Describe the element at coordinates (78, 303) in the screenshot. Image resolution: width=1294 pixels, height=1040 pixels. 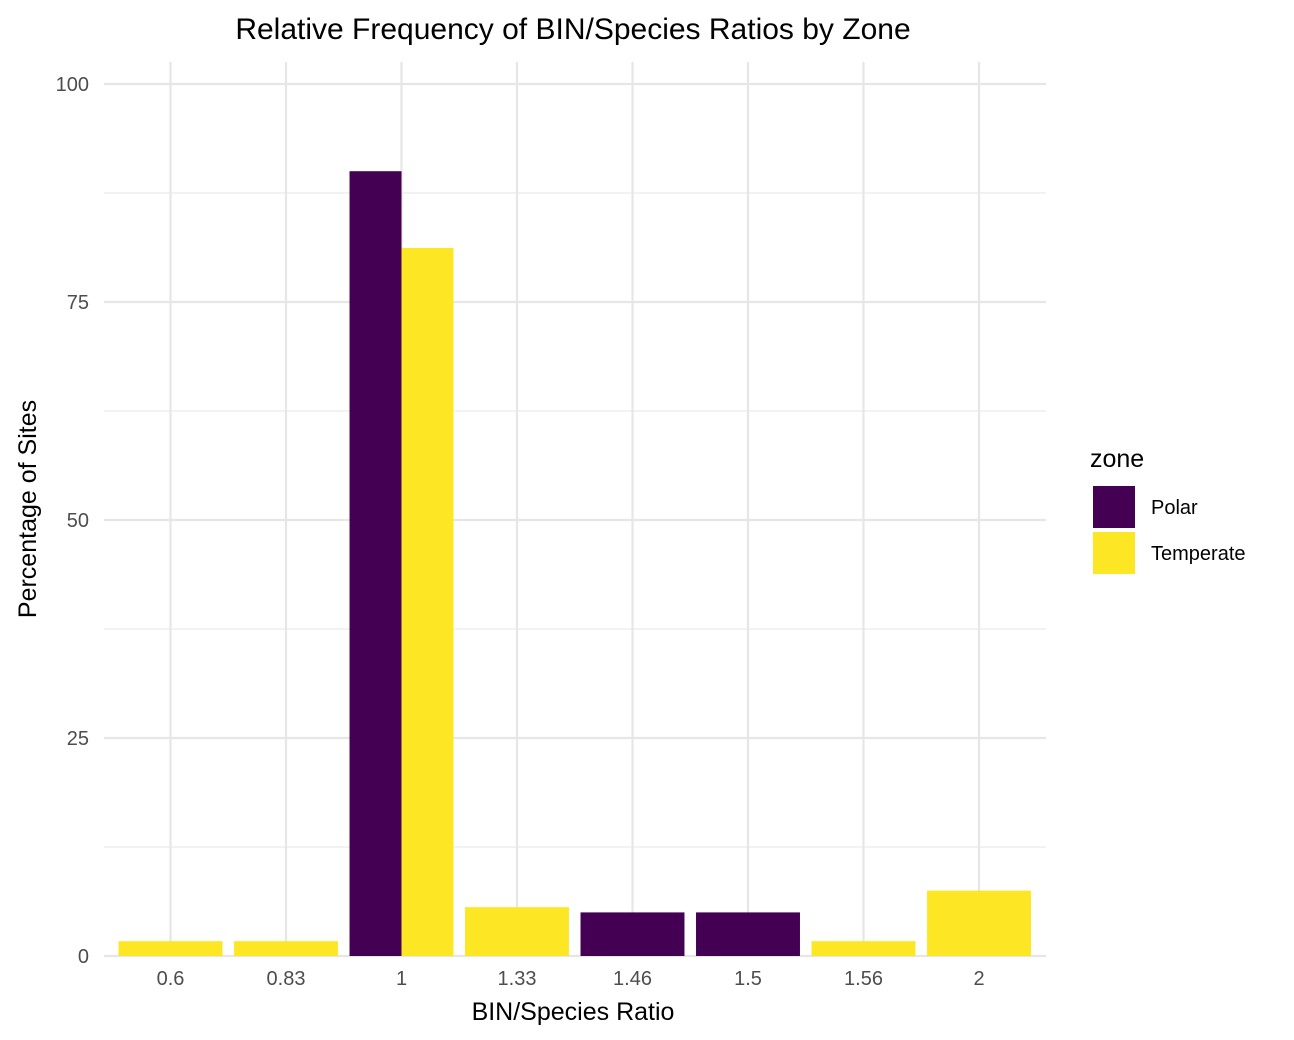
I see `y-tick-label: 75` at that location.